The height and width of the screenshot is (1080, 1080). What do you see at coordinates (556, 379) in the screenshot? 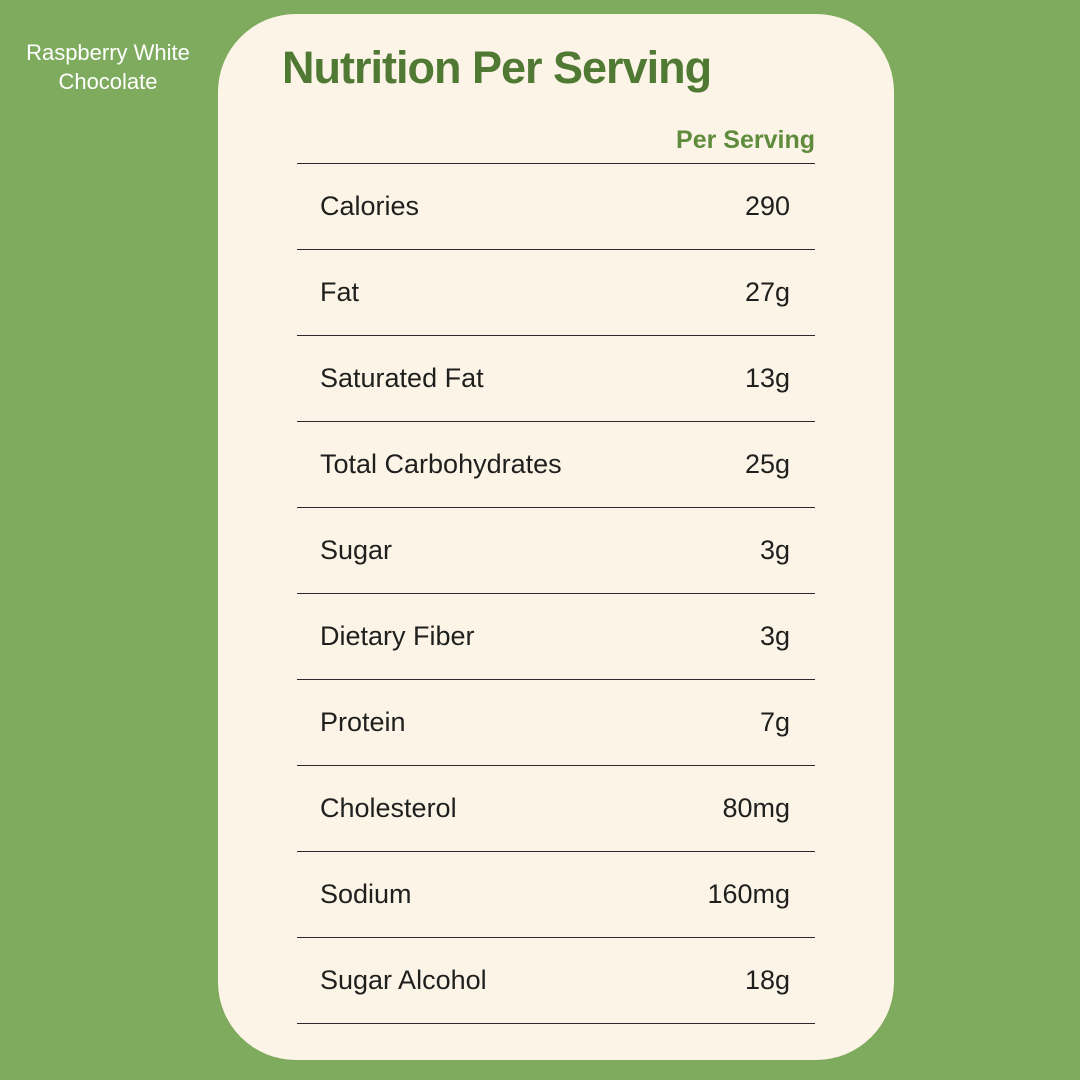
I see `table-row: Saturated Fat 13g` at bounding box center [556, 379].